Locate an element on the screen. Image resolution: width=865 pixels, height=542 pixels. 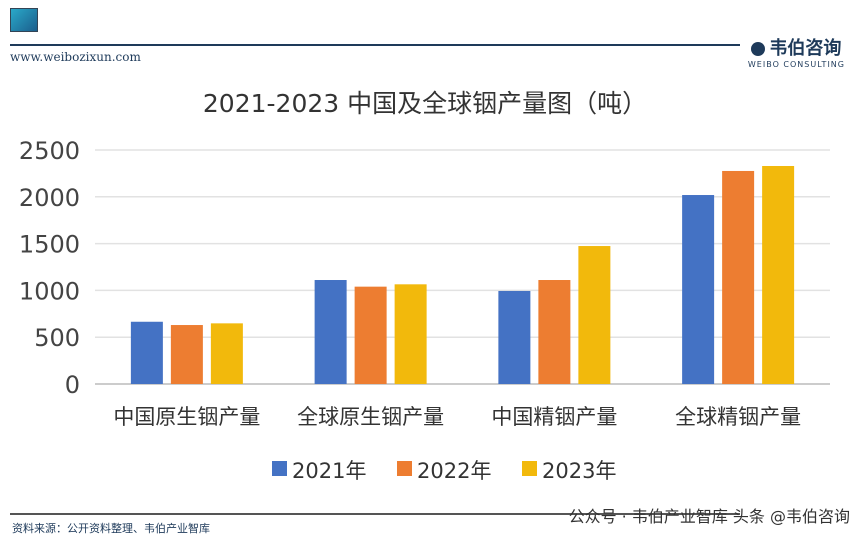
brand-en: WEIBO CONSULTING is located at coordinates (796, 64).